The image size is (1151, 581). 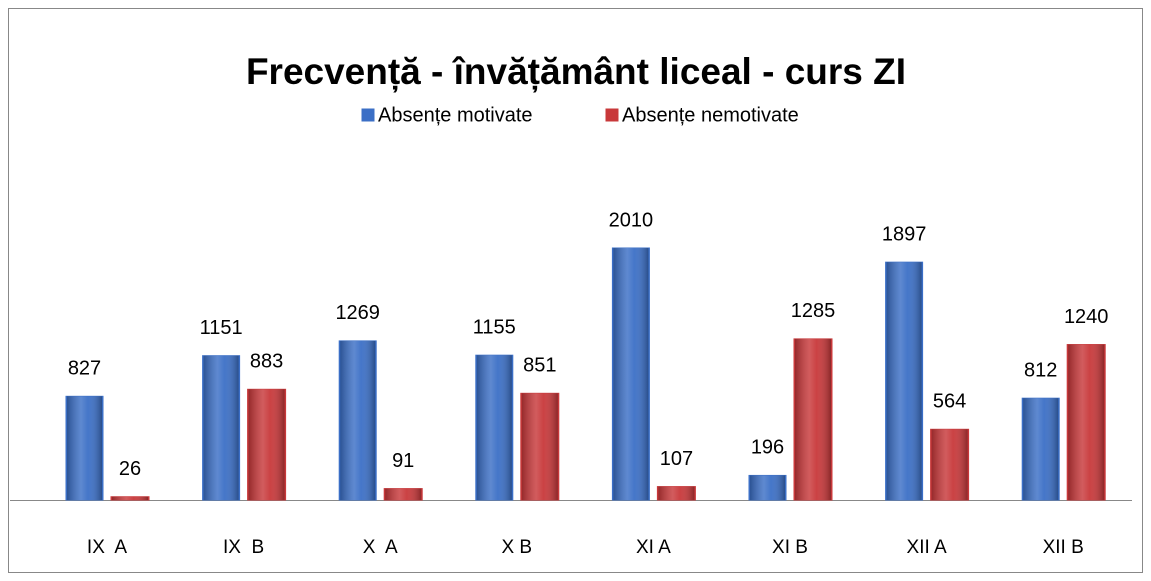 What do you see at coordinates (357, 313) in the screenshot?
I see `data-label: 1269` at bounding box center [357, 313].